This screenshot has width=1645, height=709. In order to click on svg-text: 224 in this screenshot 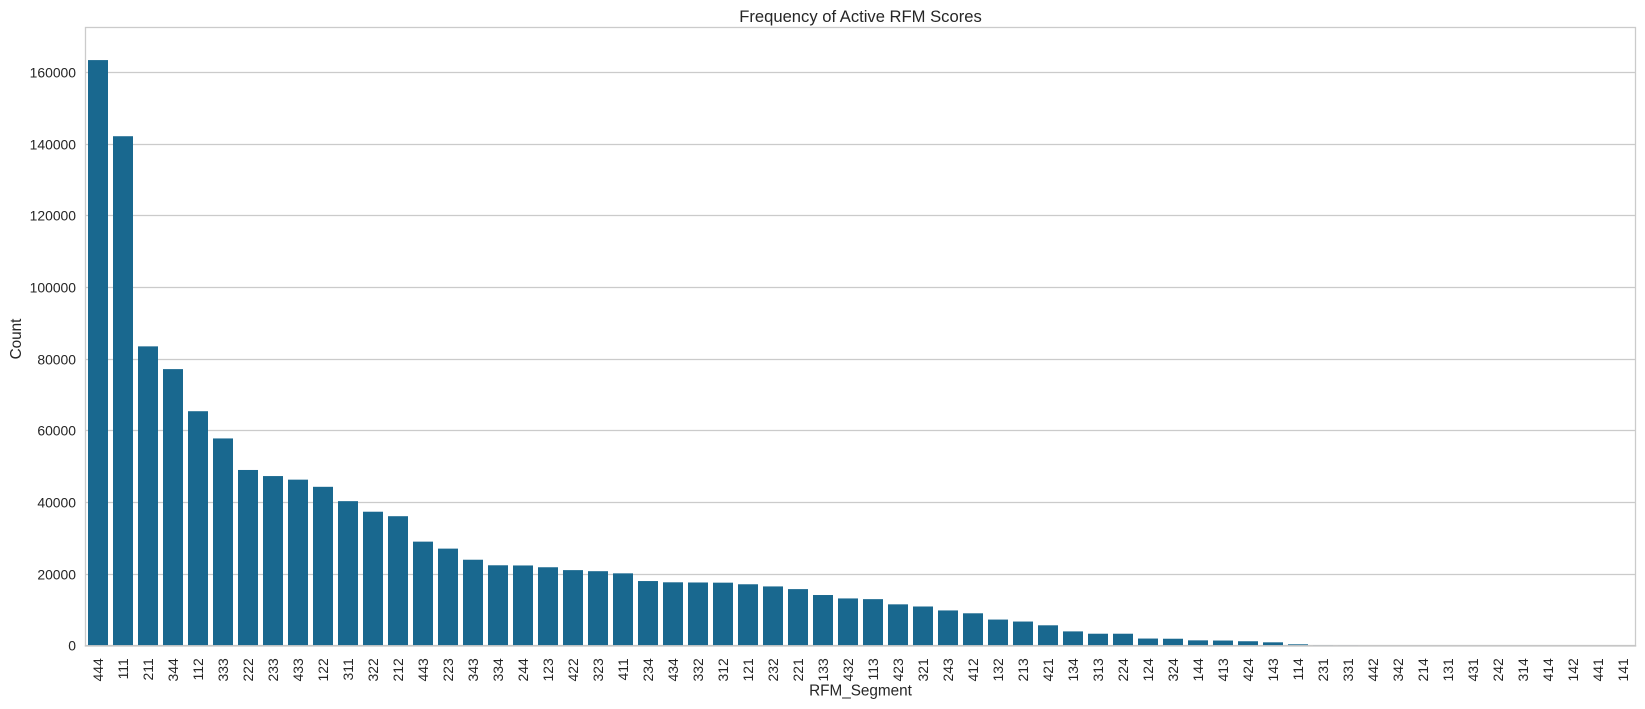, I will do `click(1123, 669)`.